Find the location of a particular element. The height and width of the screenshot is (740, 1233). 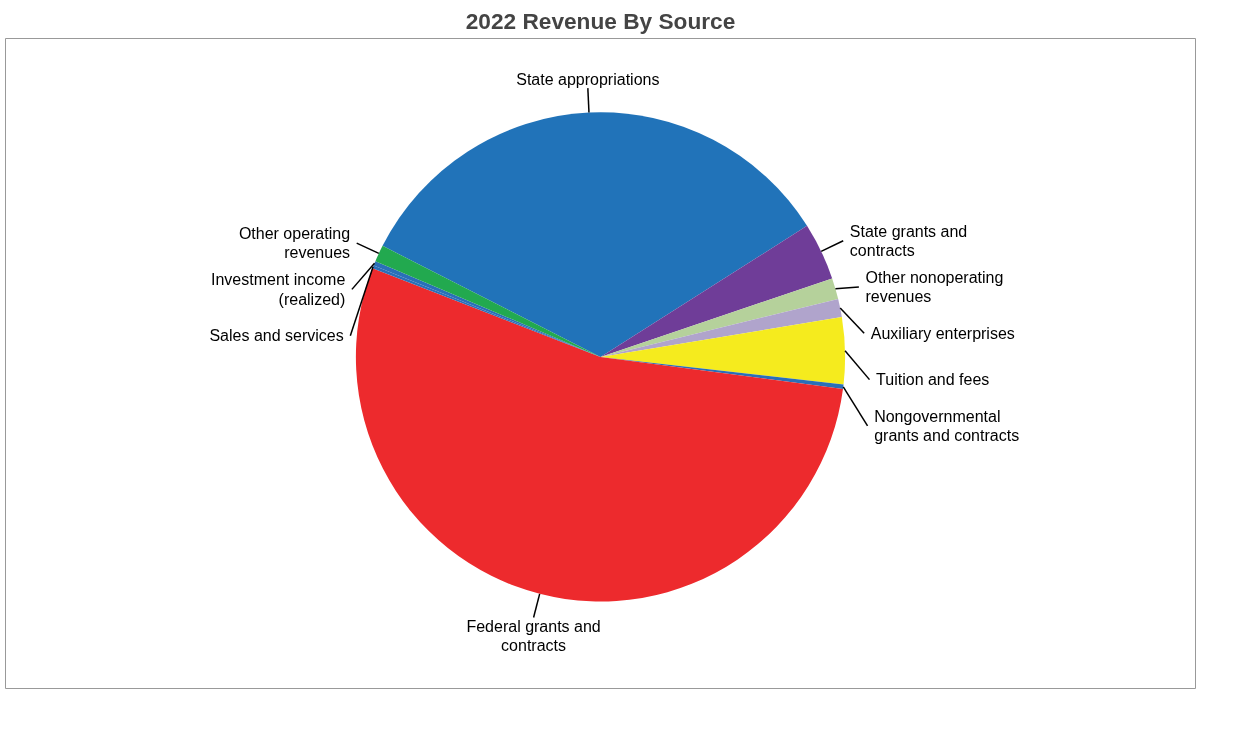

chart-title: 2022 Revenue By Source is located at coordinates (600, 20).